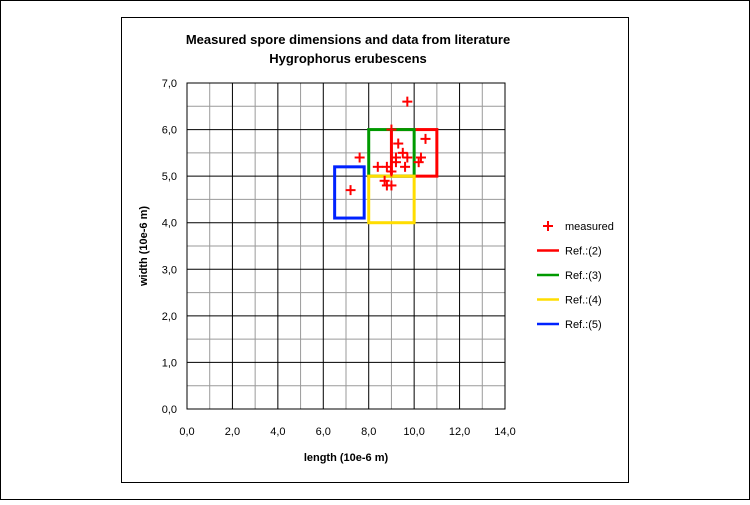 The image size is (750, 505). What do you see at coordinates (169, 247) in the screenshot?
I see `y-axis: 0,0 1,0 2,0 3,0 4,0 5,0 6,0 7,0` at bounding box center [169, 247].